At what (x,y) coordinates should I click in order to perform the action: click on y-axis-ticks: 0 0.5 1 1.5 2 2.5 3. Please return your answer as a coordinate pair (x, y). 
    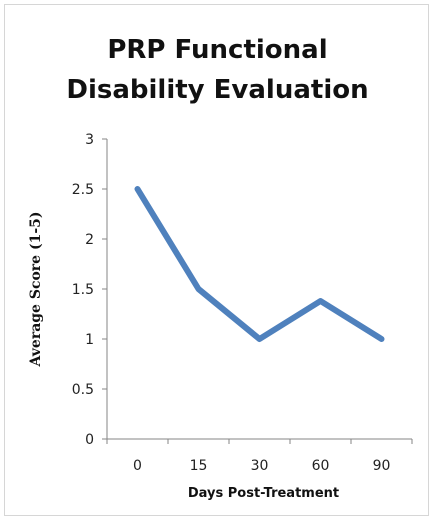
    Looking at the image, I should click on (89, 290).